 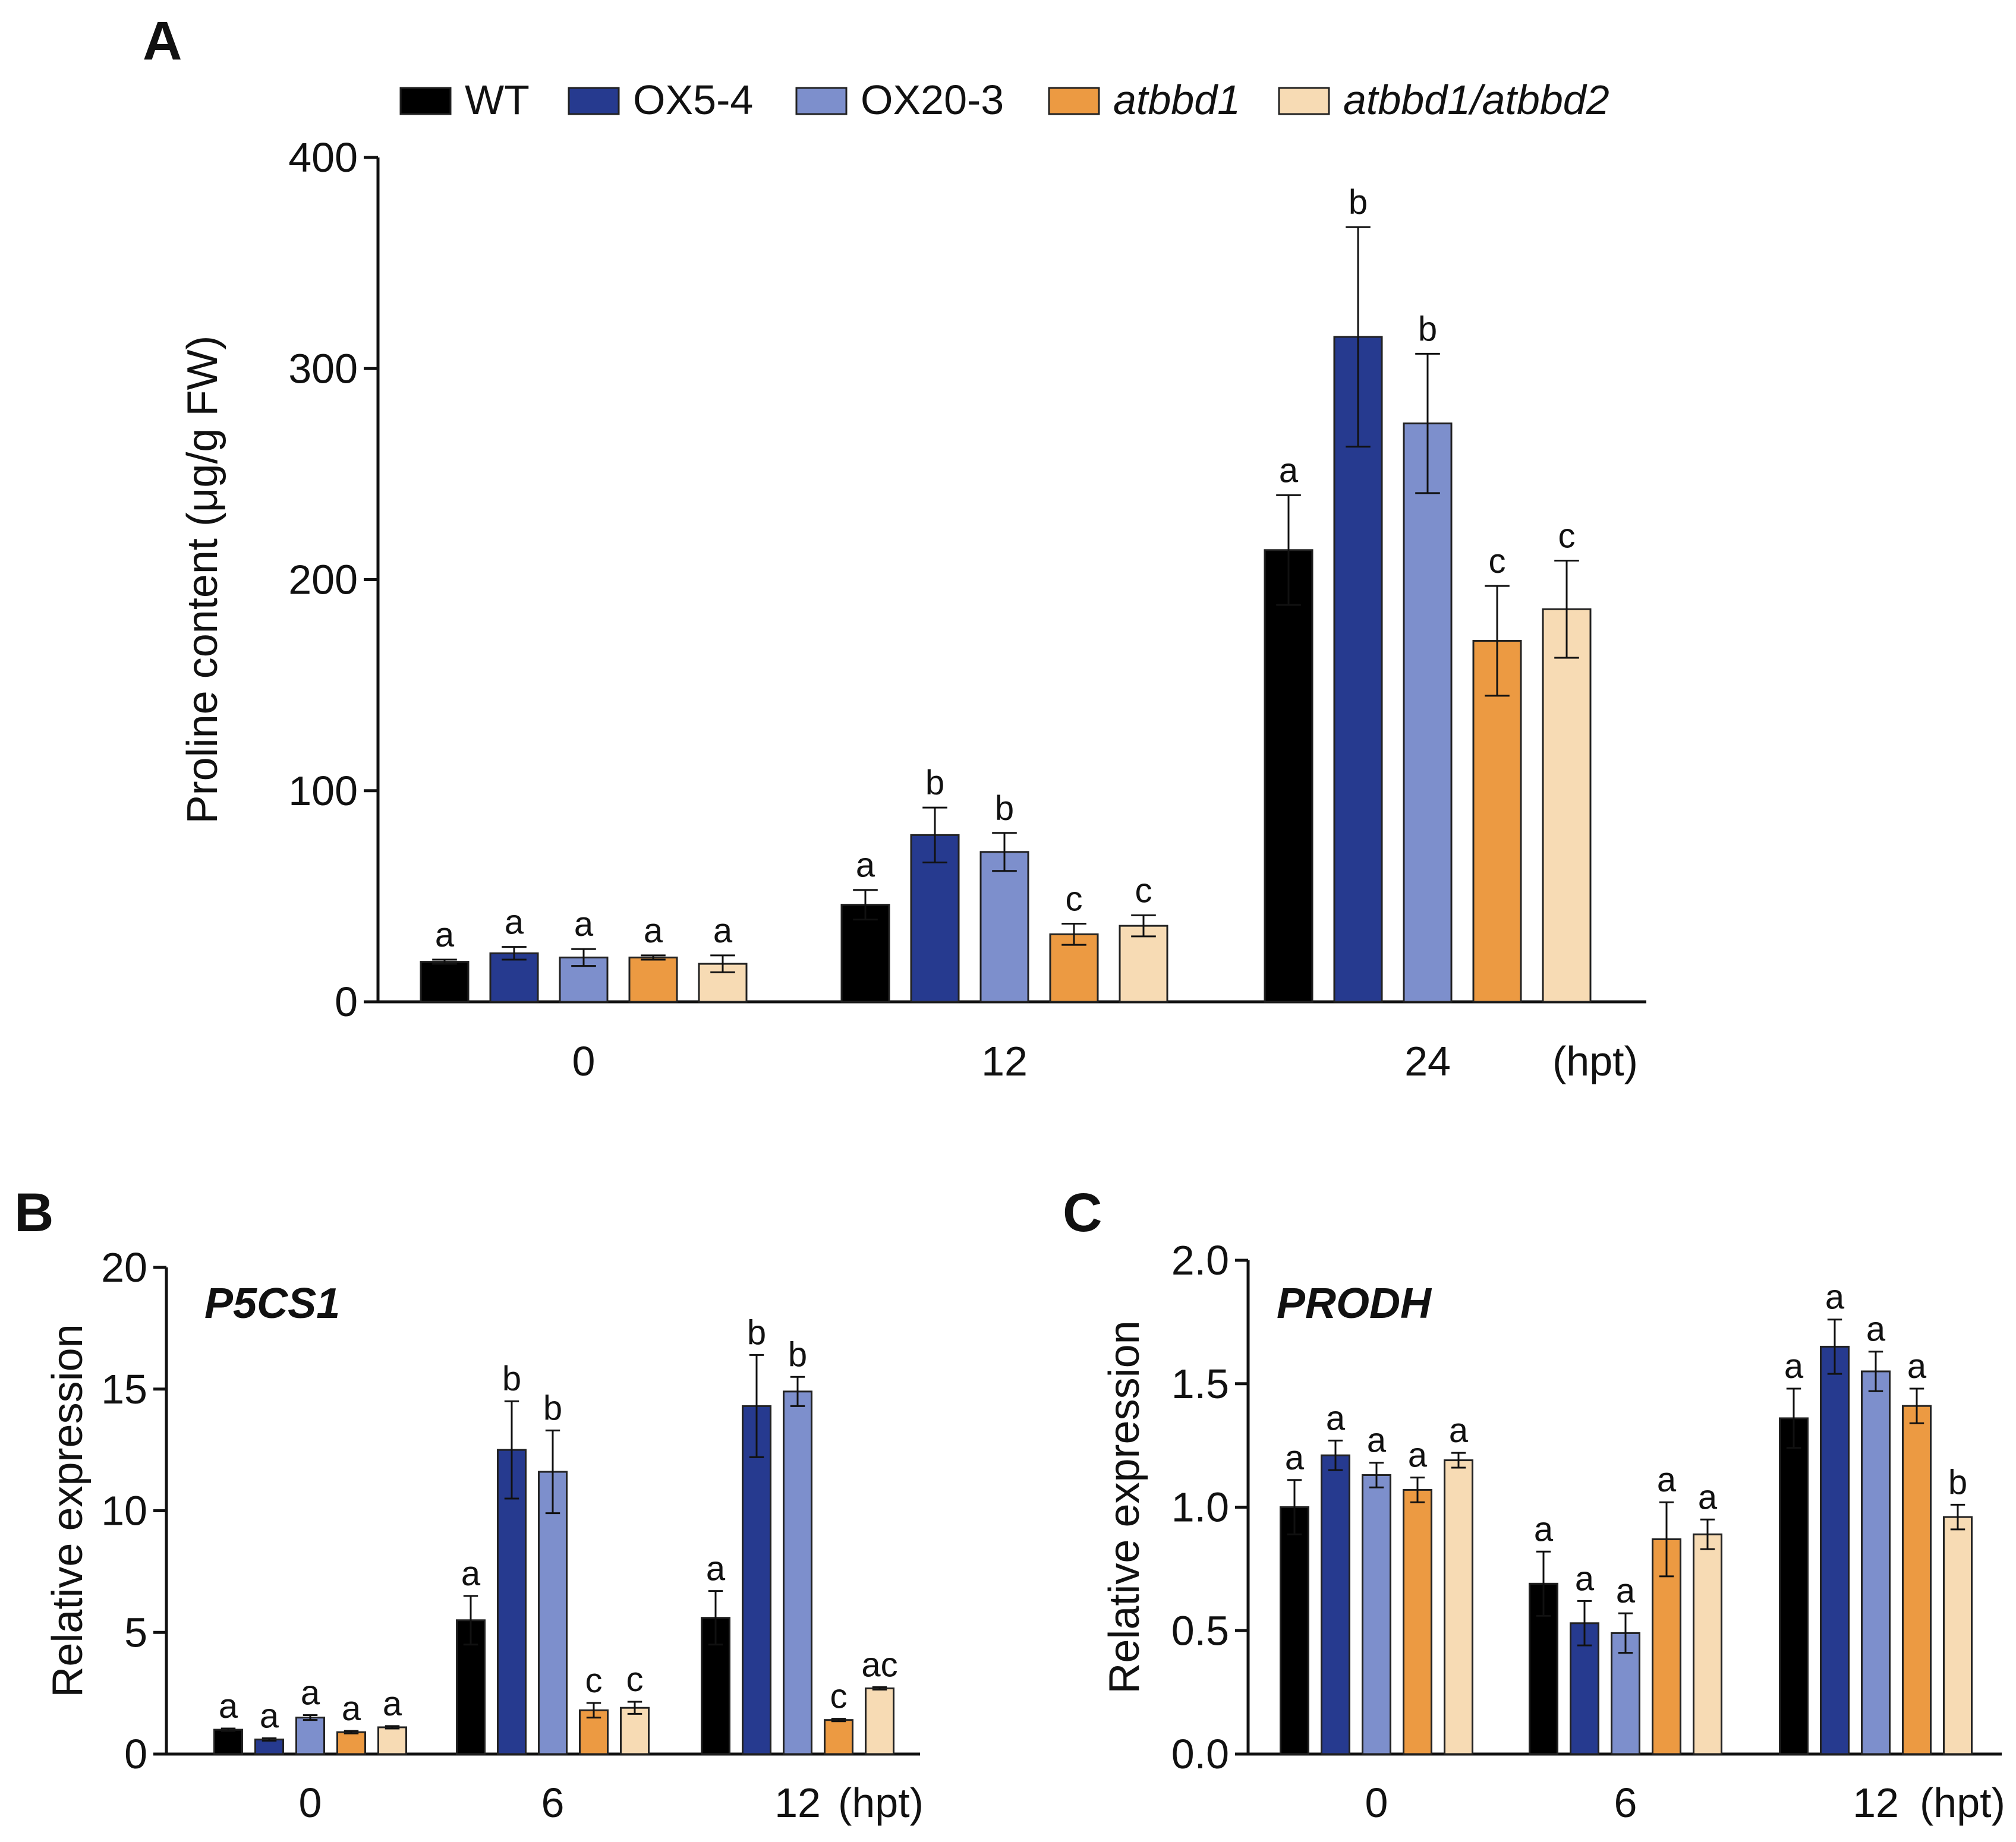 I want to click on series-atbbd1: a a a, so click(x=1667, y=1551).